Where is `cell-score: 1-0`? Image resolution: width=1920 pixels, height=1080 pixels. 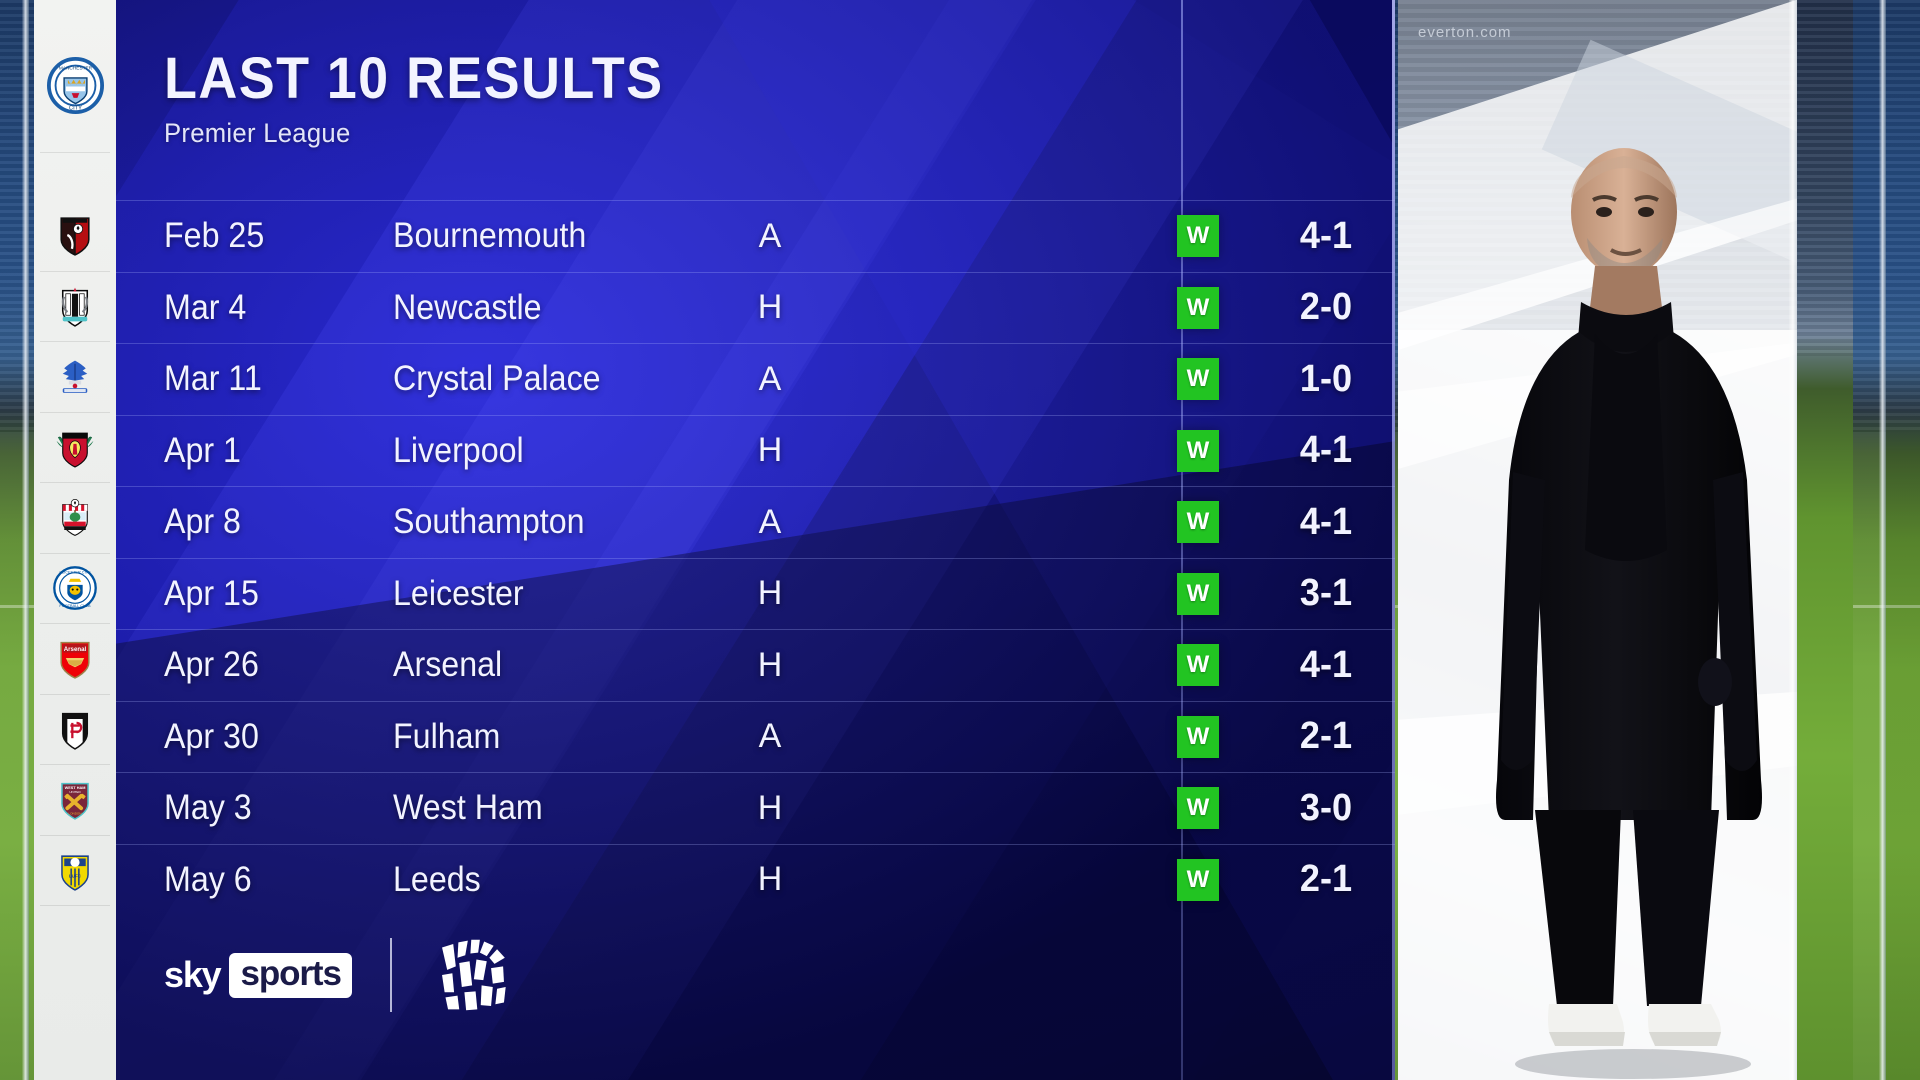
cell-score: 1-0 is located at coordinates (1326, 378).